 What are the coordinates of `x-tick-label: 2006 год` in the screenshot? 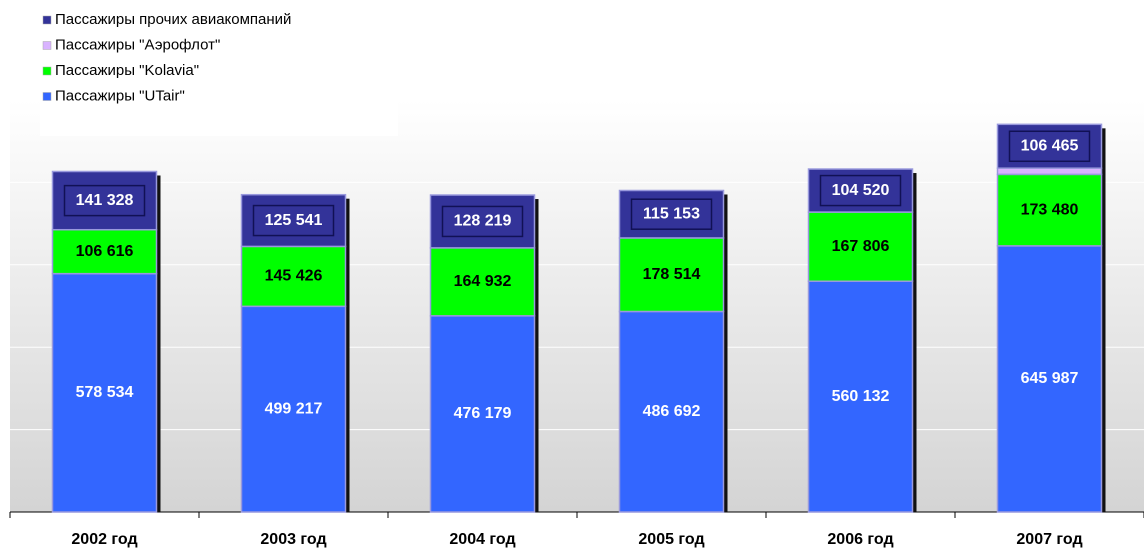 It's located at (860, 539).